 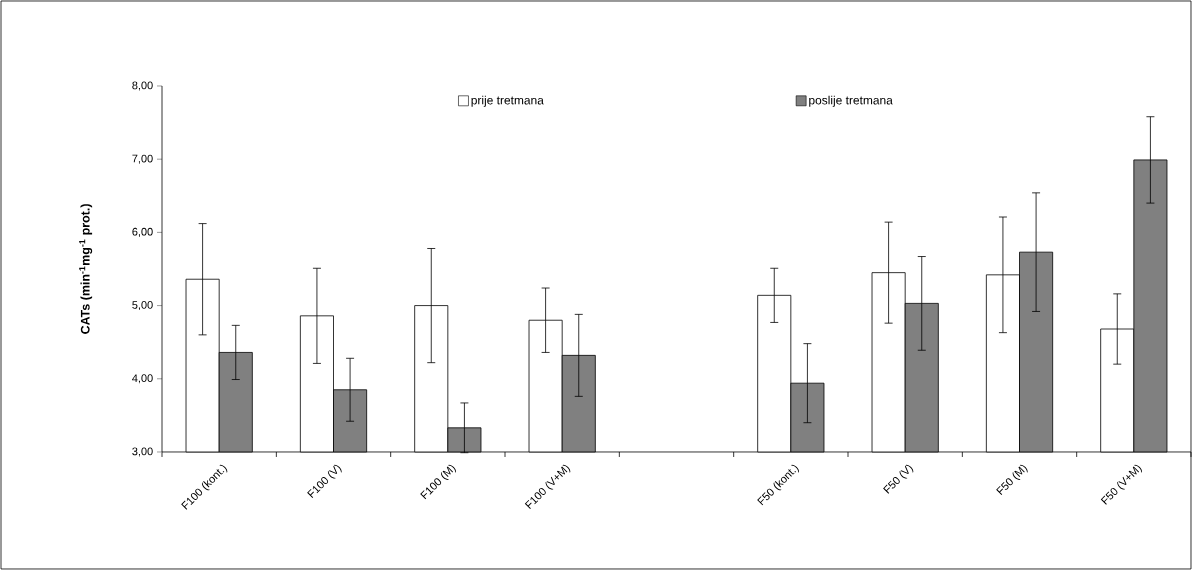 I want to click on y-tick-label: 6,00, so click(x=142, y=232).